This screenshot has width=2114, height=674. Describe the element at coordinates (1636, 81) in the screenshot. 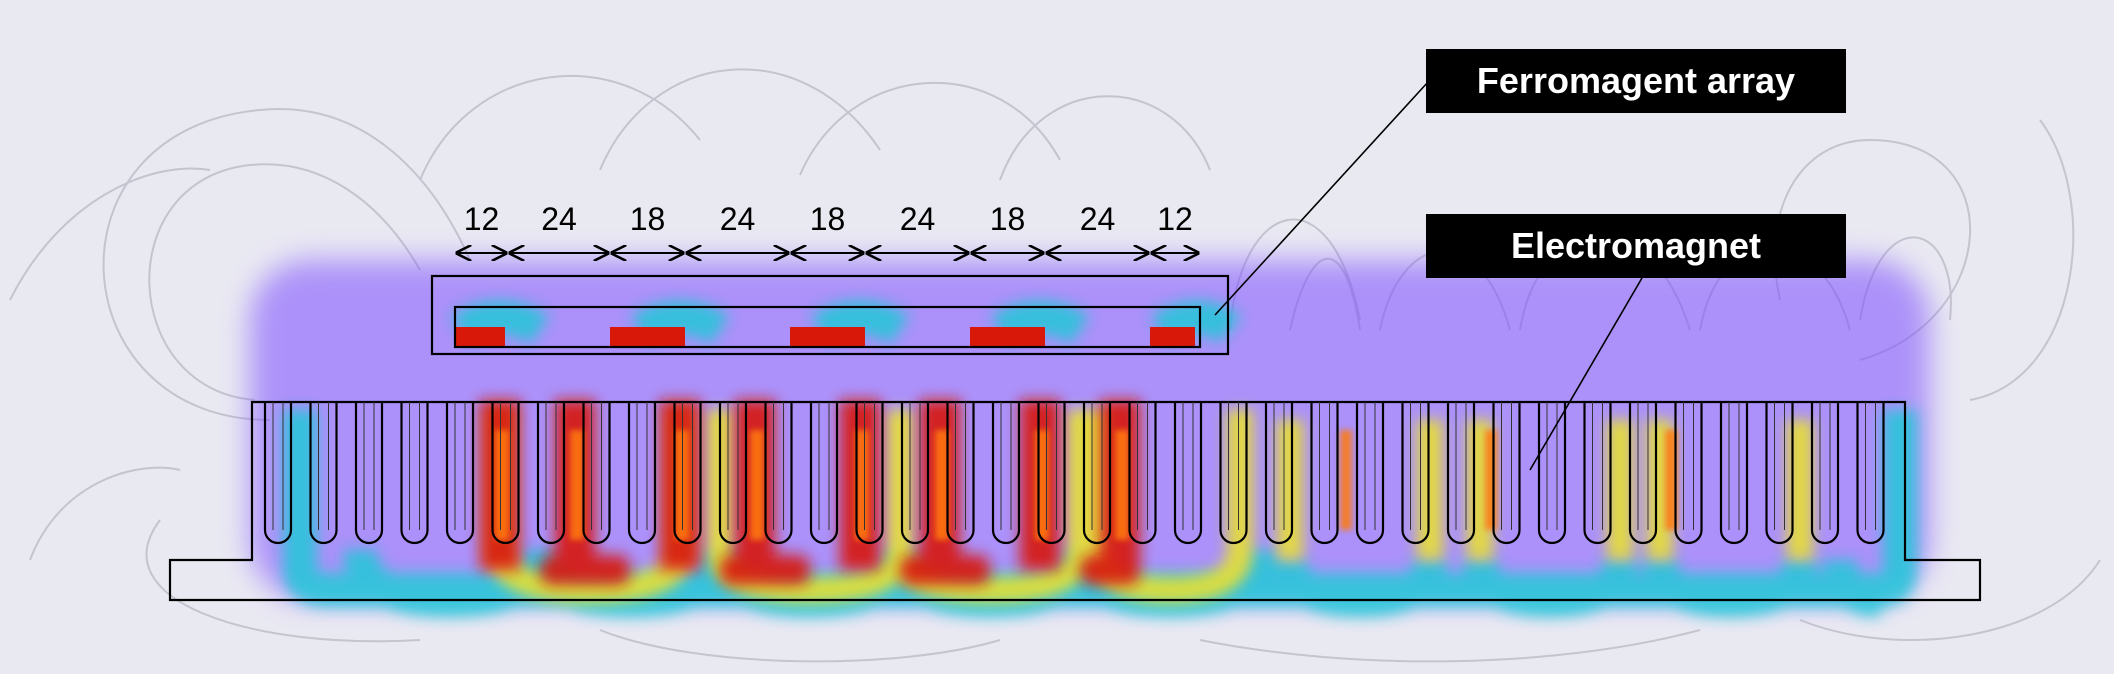

I see `ferromagnet-array-callout: Ferromagent array` at that location.